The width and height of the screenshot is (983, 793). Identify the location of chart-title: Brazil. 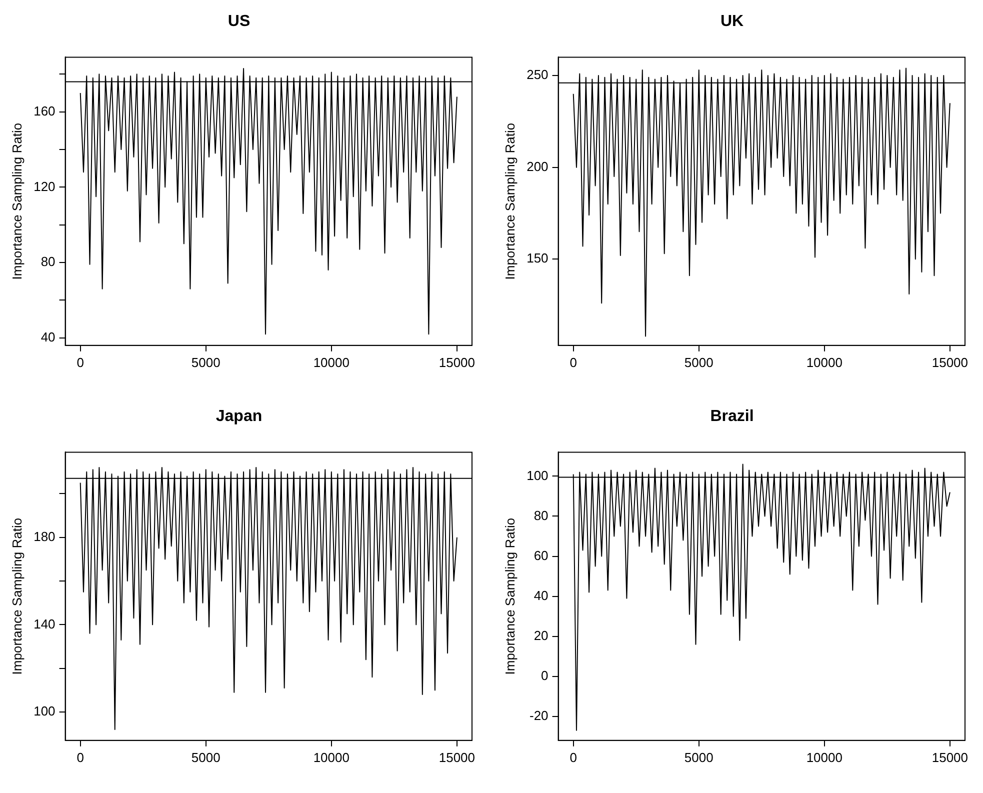
(732, 417).